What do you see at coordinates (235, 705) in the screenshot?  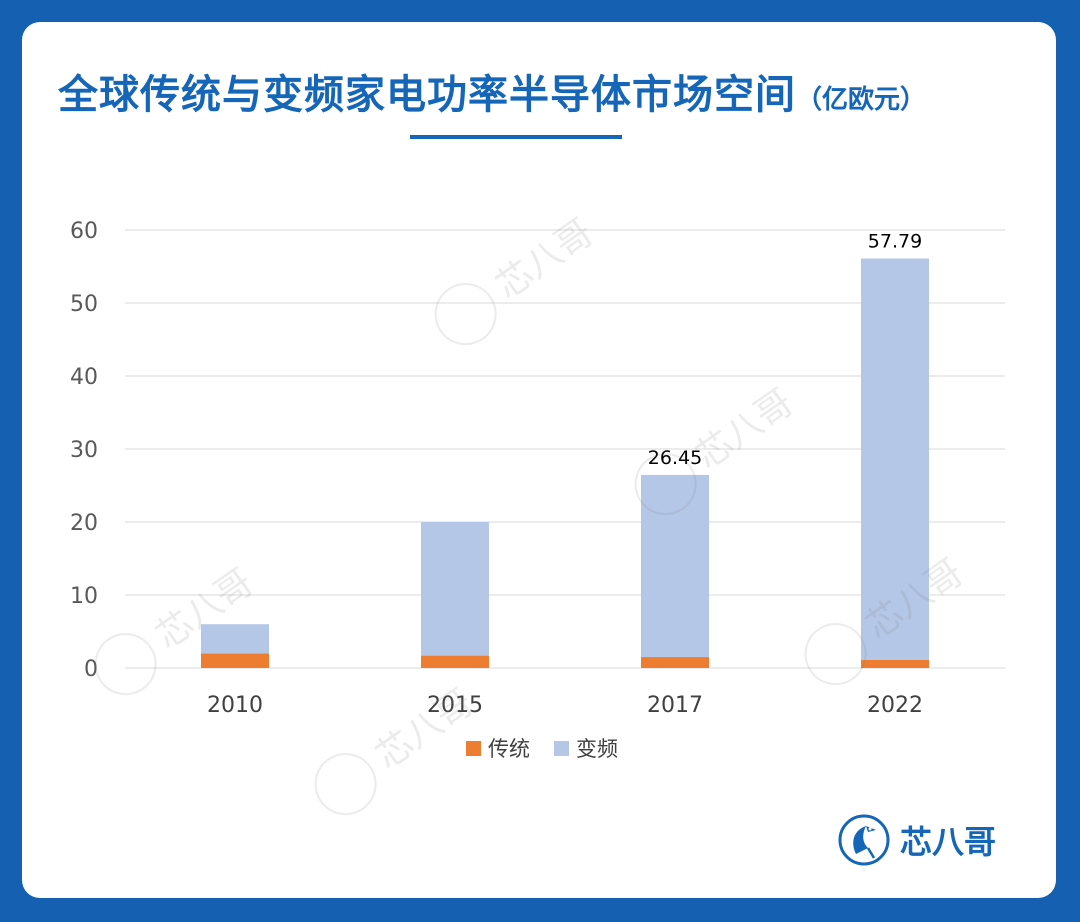 I see `x-tick-label: 2010` at bounding box center [235, 705].